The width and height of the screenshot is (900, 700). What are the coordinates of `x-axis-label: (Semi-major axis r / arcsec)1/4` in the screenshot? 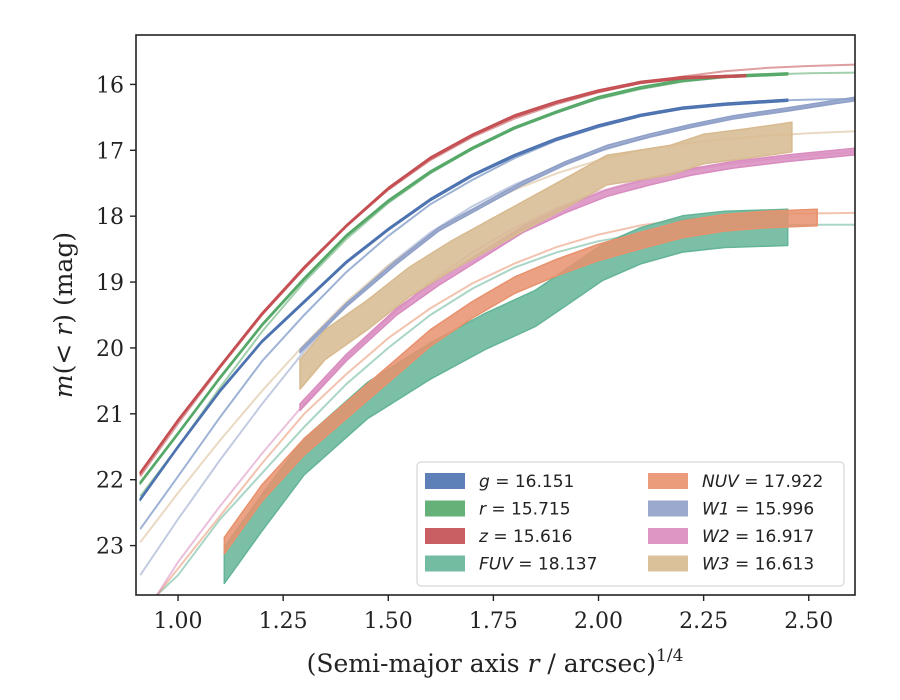 It's located at (495, 662).